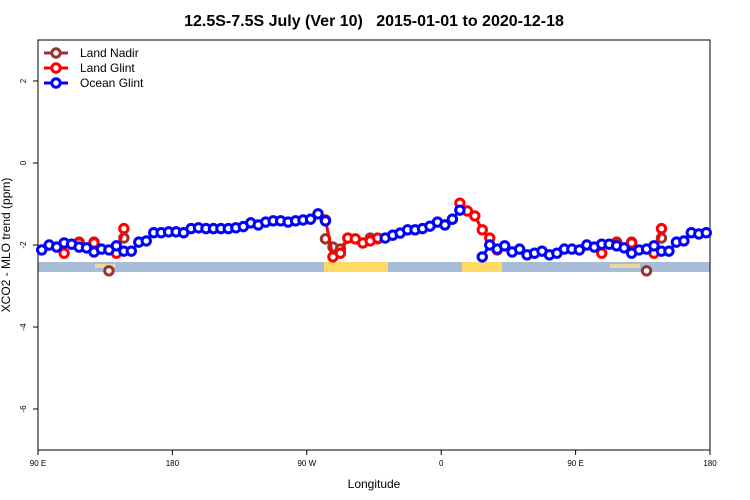 The image size is (750, 500). What do you see at coordinates (112, 83) in the screenshot?
I see `legend-label: Ocean Glint` at bounding box center [112, 83].